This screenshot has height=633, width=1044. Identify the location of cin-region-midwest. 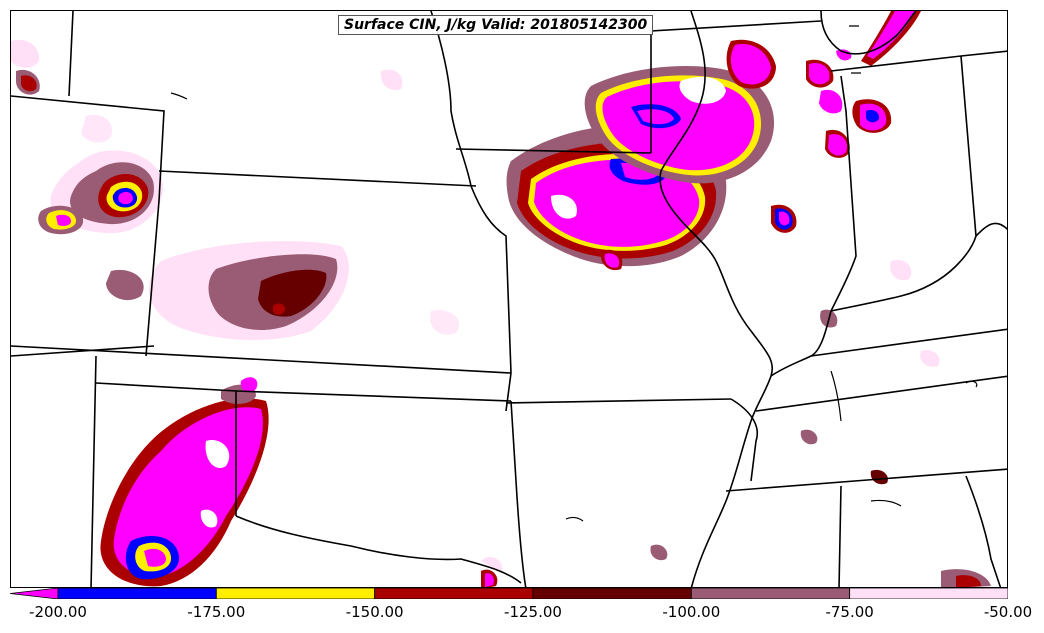
(699, 155).